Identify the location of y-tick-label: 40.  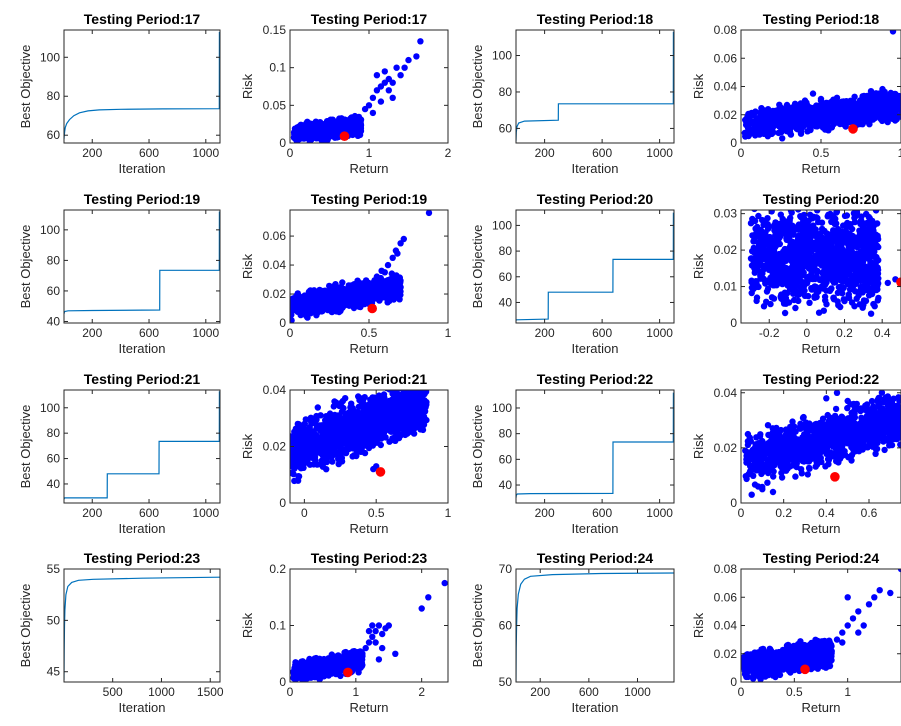
(54, 484).